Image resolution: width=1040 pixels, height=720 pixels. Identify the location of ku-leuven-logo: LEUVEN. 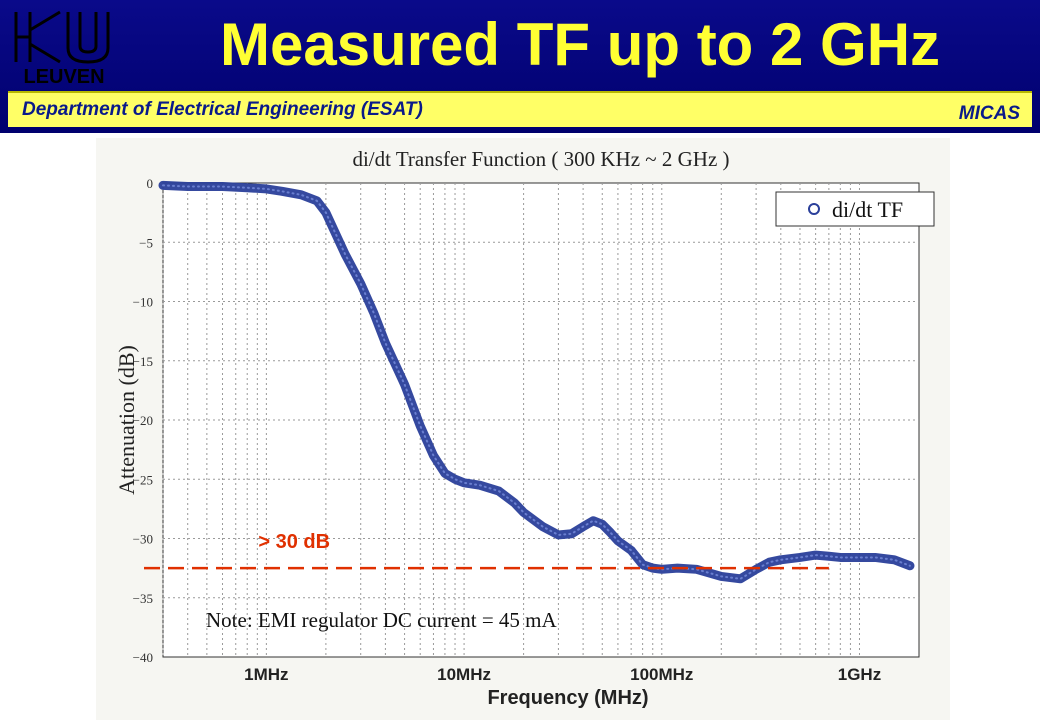
(64, 47).